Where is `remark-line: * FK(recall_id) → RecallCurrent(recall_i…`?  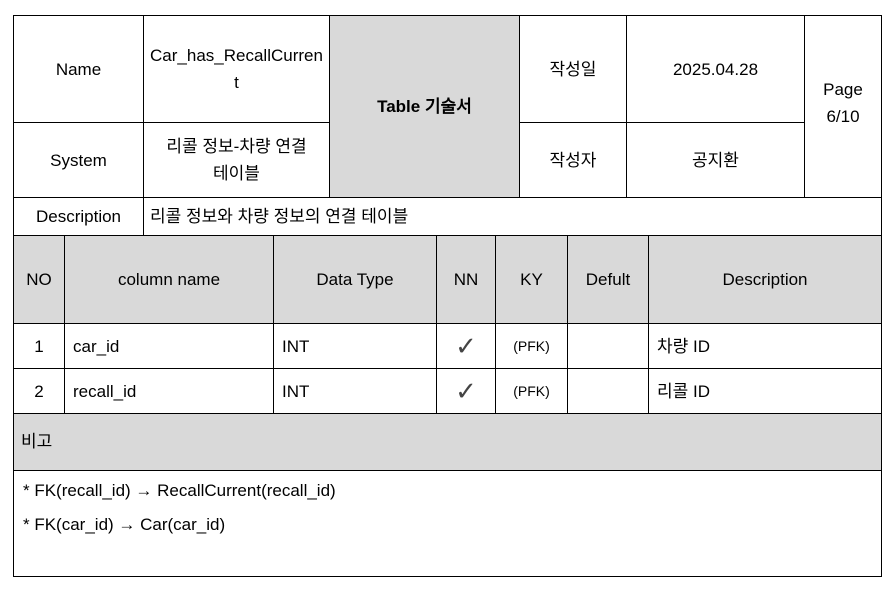
remark-line: * FK(recall_id) → RecallCurrent(recall_i… is located at coordinates (179, 490).